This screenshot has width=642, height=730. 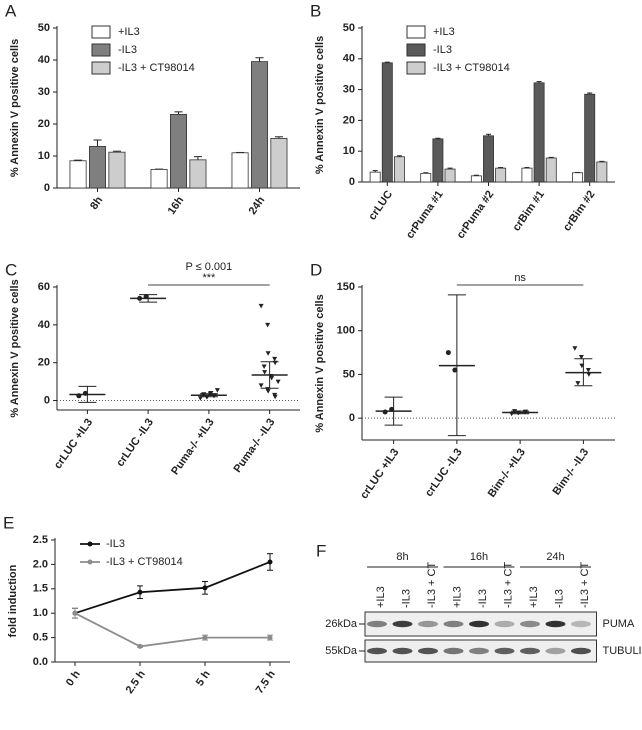 I want to click on y-tick-label: 50, so click(x=44, y=28).